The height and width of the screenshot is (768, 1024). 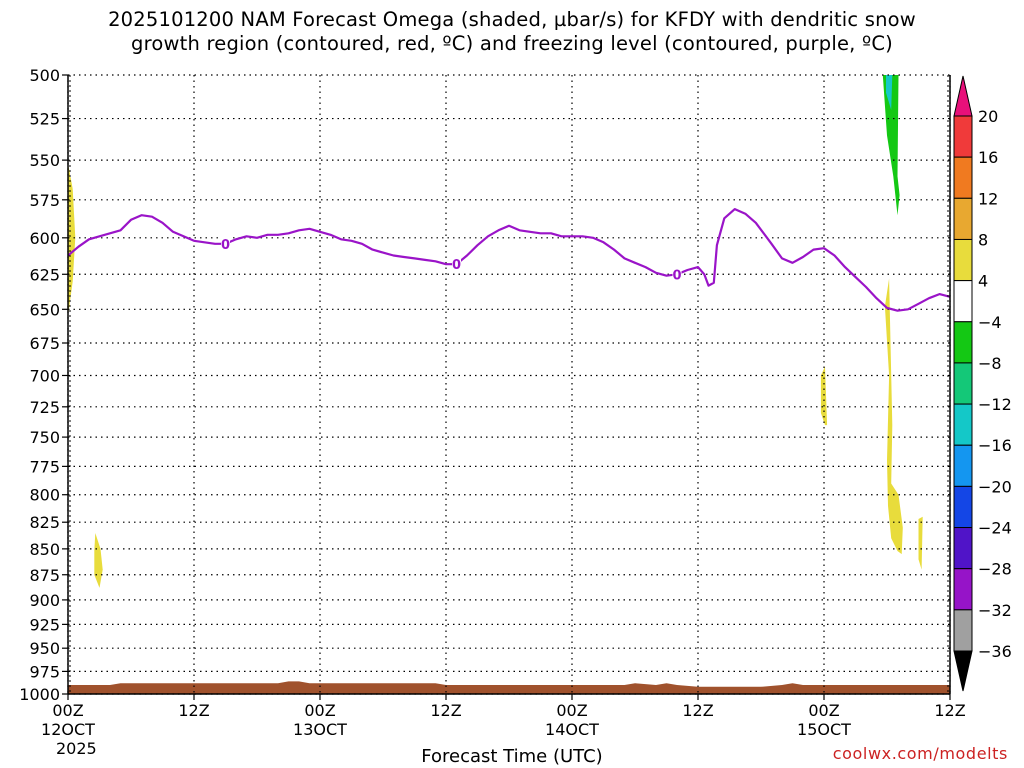 What do you see at coordinates (67, 710) in the screenshot?
I see `xtick-label-0-0: 00Z` at bounding box center [67, 710].